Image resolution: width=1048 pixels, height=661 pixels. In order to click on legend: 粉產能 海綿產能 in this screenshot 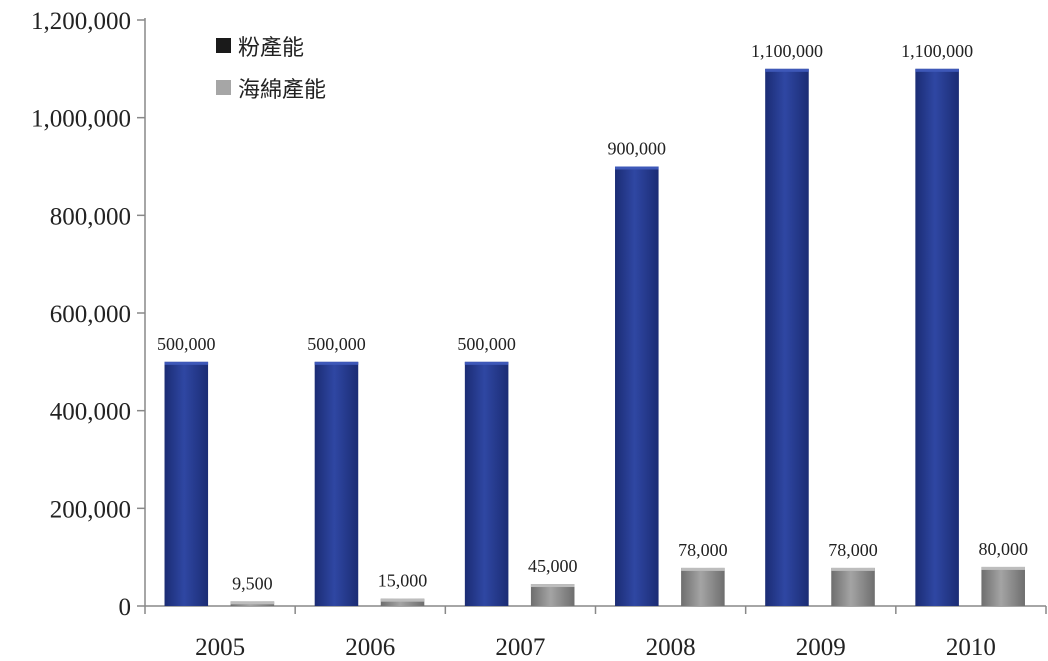, I will do `click(271, 69)`.